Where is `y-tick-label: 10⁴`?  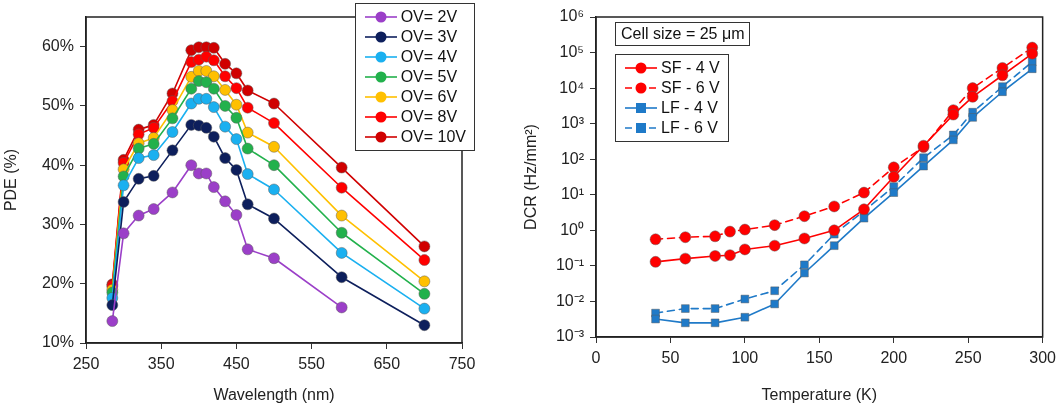
y-tick-label: 10⁴ is located at coordinates (572, 87).